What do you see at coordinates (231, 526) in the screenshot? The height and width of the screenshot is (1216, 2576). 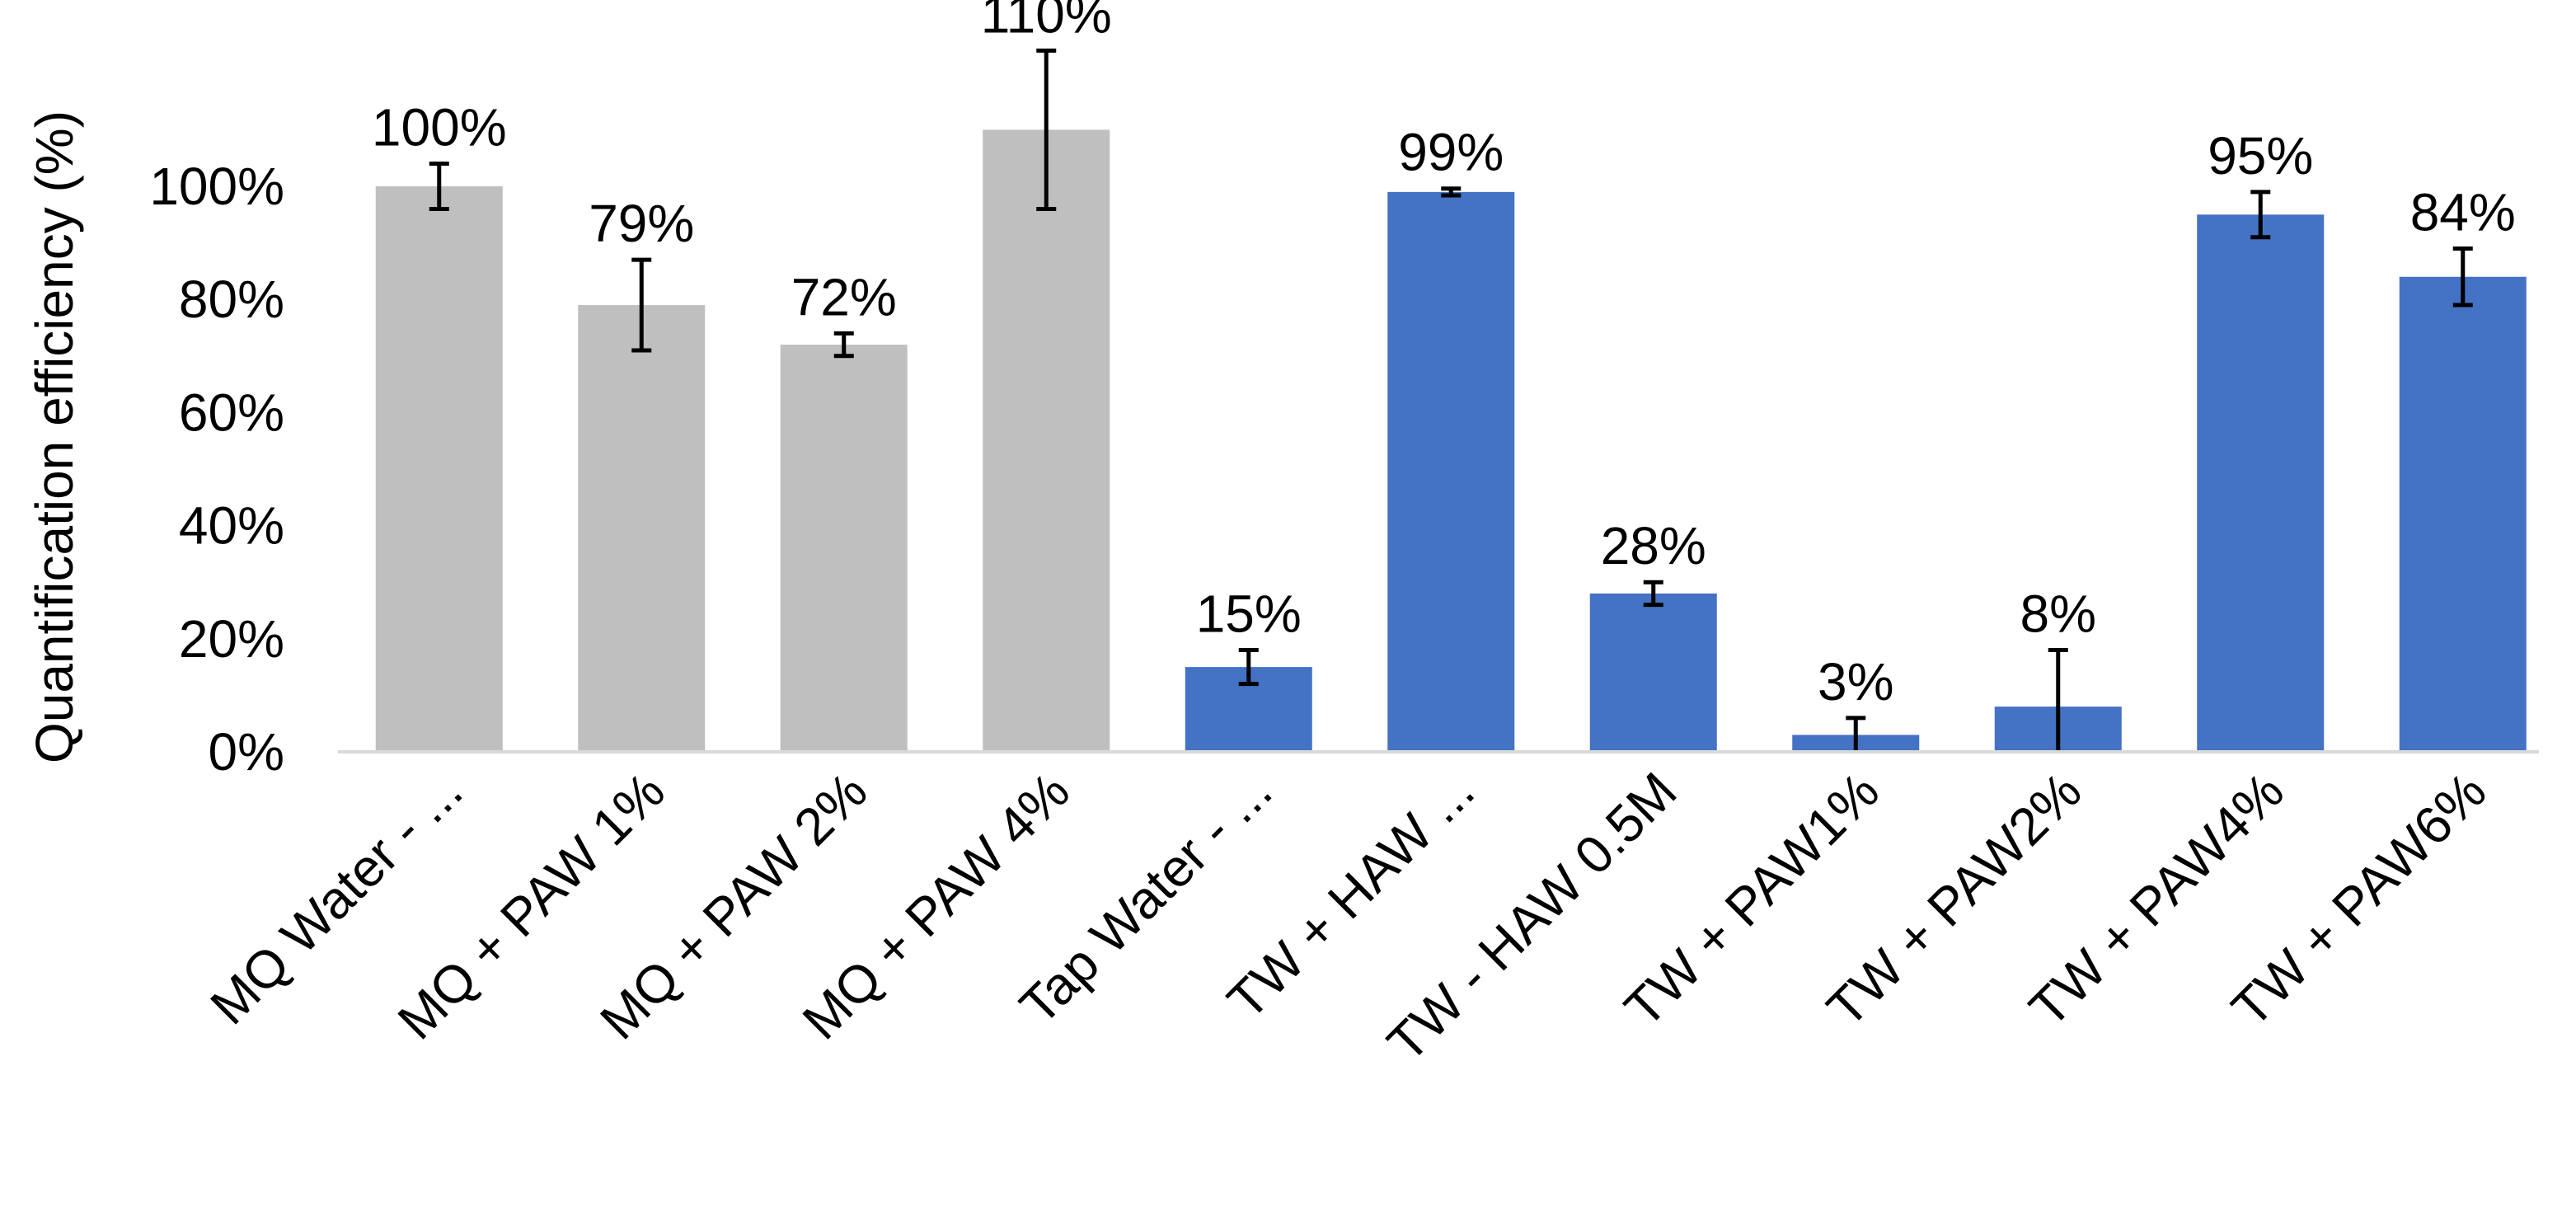 I see `y-tick-label: 40%` at bounding box center [231, 526].